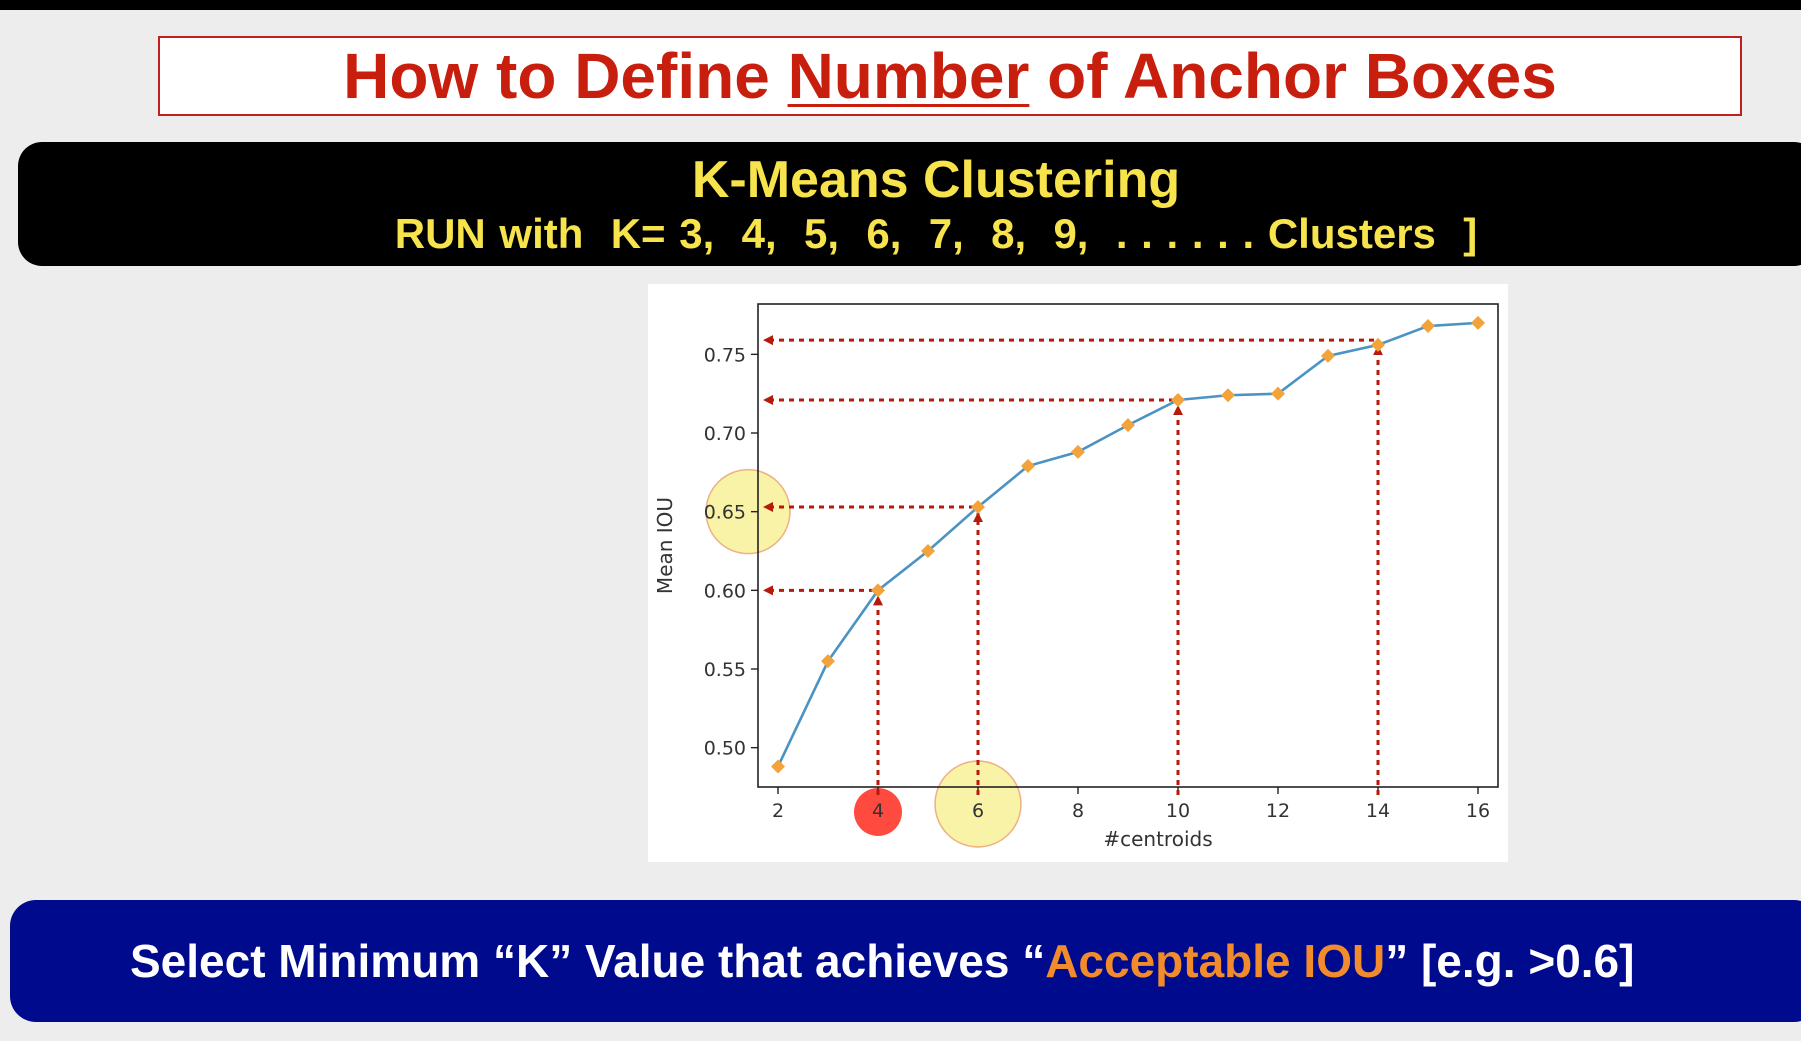 This screenshot has width=1801, height=1041. Describe the element at coordinates (1278, 811) in the screenshot. I see `x-tick-label: 12` at that location.